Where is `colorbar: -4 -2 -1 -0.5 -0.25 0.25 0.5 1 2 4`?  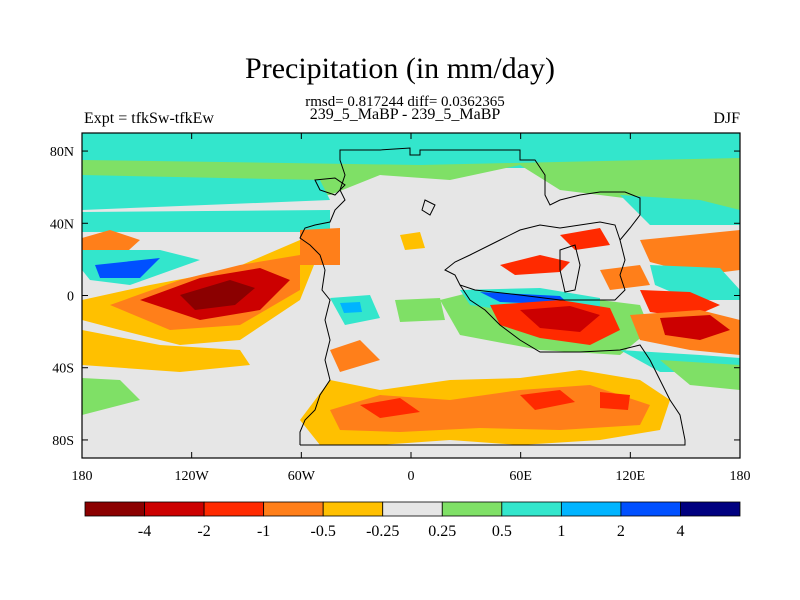 colorbar: -4 -2 -1 -0.5 -0.25 0.25 0.5 1 2 4 is located at coordinates (412, 520).